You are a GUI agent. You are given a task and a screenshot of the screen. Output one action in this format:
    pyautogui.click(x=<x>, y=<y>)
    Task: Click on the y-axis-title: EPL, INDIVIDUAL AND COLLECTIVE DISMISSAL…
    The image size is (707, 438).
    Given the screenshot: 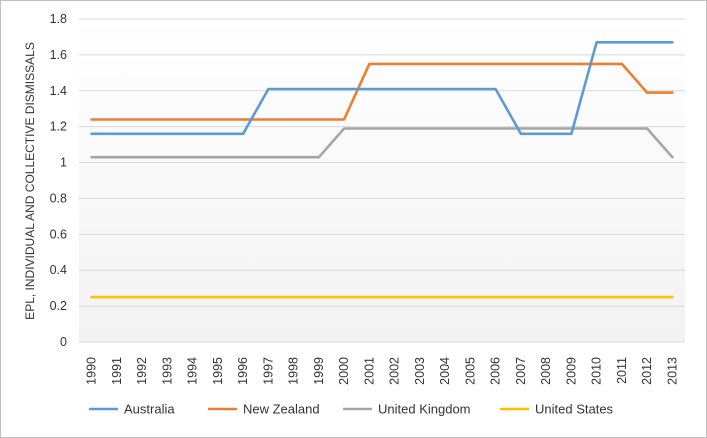 What is the action you would take?
    pyautogui.click(x=30, y=181)
    